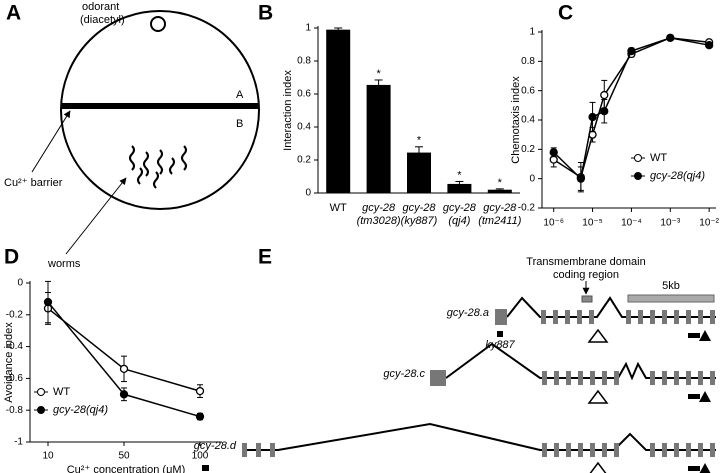 This screenshot has width=720, height=473. What do you see at coordinates (15, 378) in the screenshot?
I see `y-tick-label: -0.6` at bounding box center [15, 378].